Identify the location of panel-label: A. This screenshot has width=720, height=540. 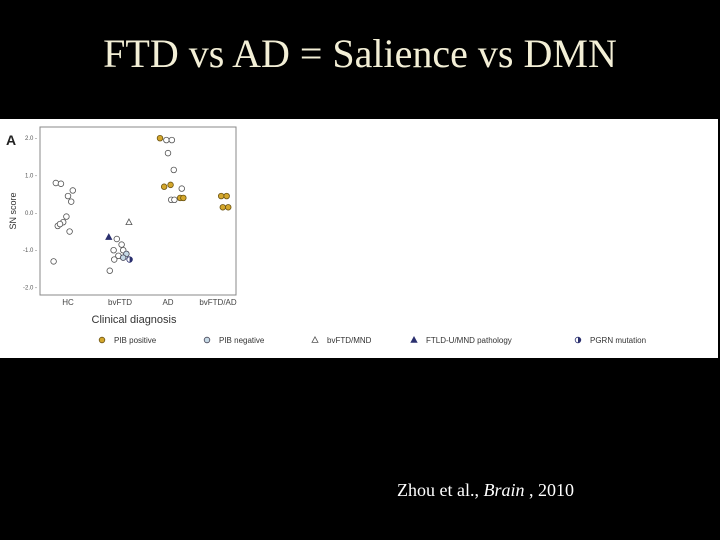
(11, 140).